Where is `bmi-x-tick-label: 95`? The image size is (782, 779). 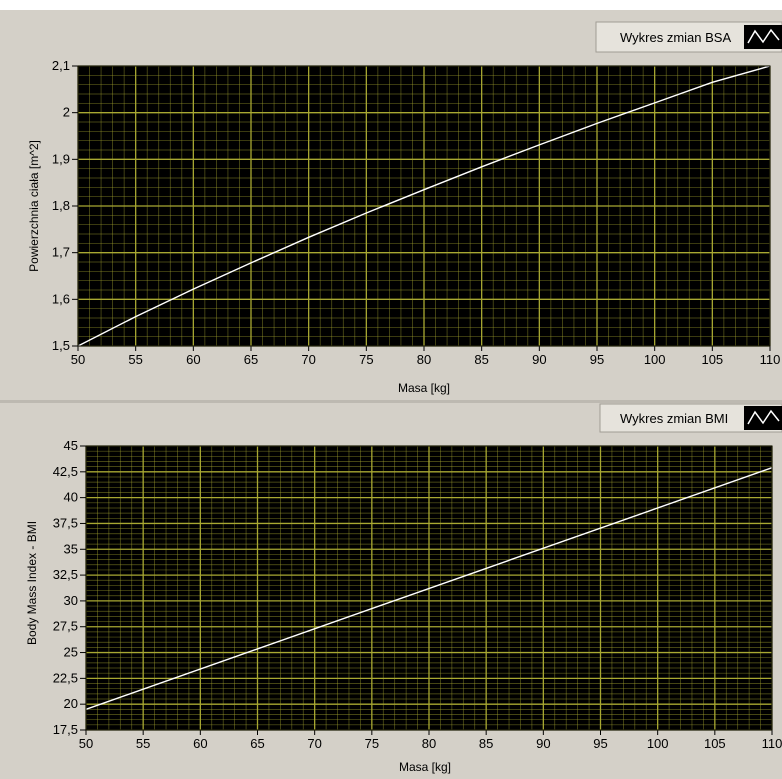 bmi-x-tick-label: 95 is located at coordinates (600, 743).